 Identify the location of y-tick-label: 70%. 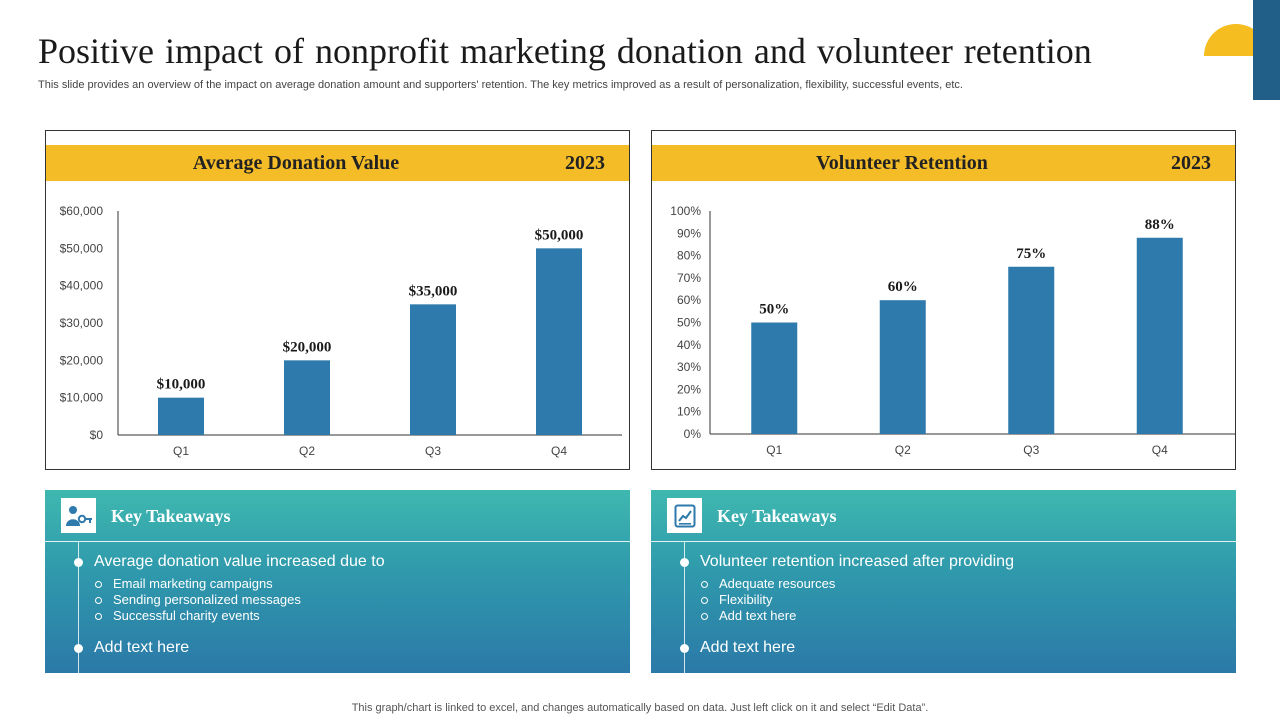
(689, 278).